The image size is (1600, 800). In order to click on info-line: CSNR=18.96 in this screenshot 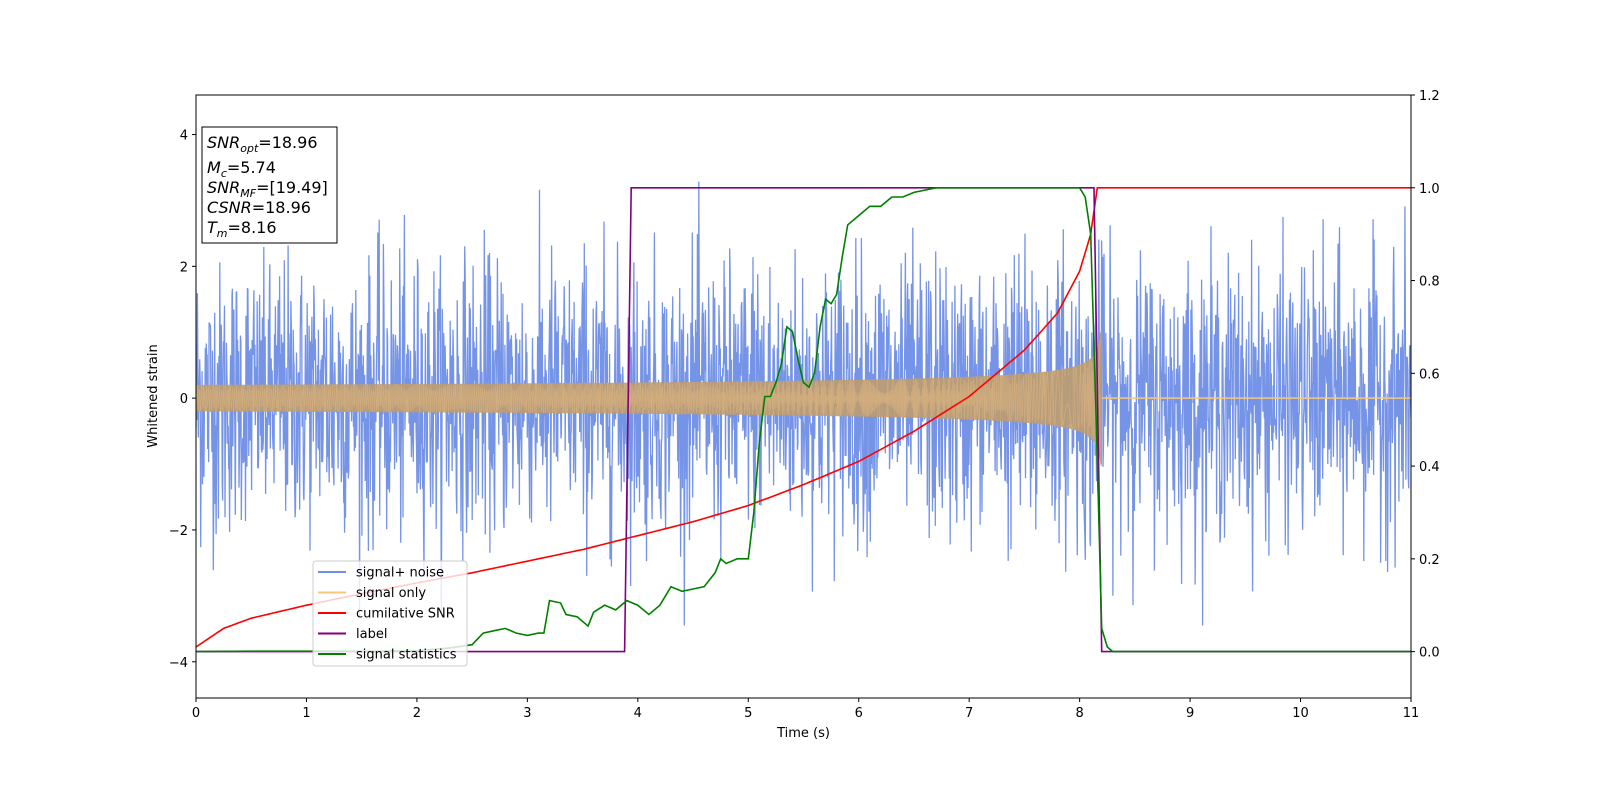, I will do `click(259, 207)`.